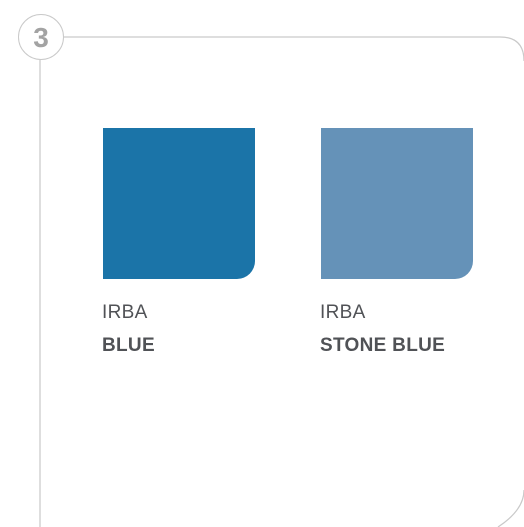  Describe the element at coordinates (128, 345) in the screenshot. I see `swatch-label-name: BLUE` at that location.